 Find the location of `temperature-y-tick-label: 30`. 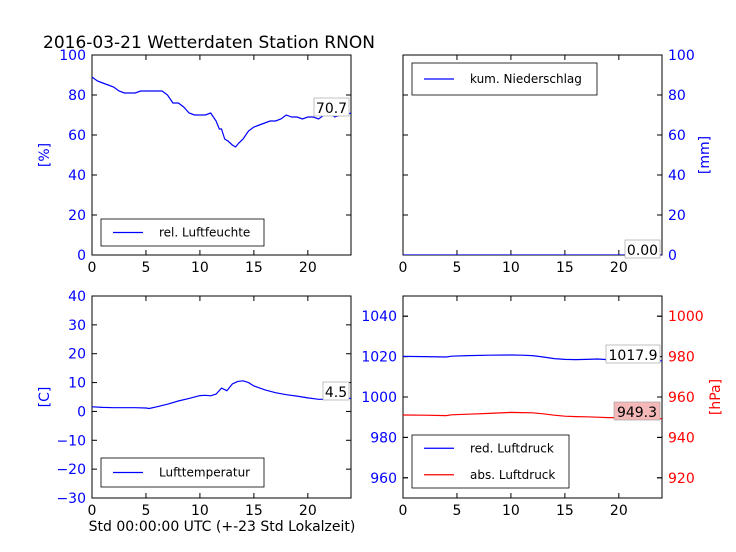

temperature-y-tick-label: 30 is located at coordinates (77, 326).